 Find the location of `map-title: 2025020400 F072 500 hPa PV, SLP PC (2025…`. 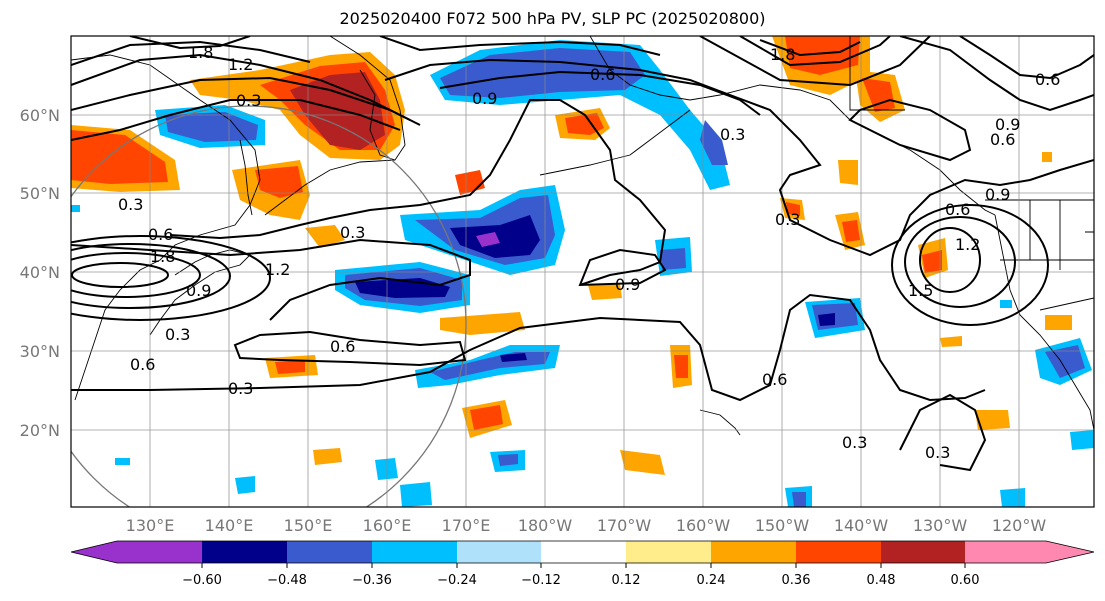

map-title: 2025020400 F072 500 hPa PV, SLP PC (2025… is located at coordinates (552, 18).